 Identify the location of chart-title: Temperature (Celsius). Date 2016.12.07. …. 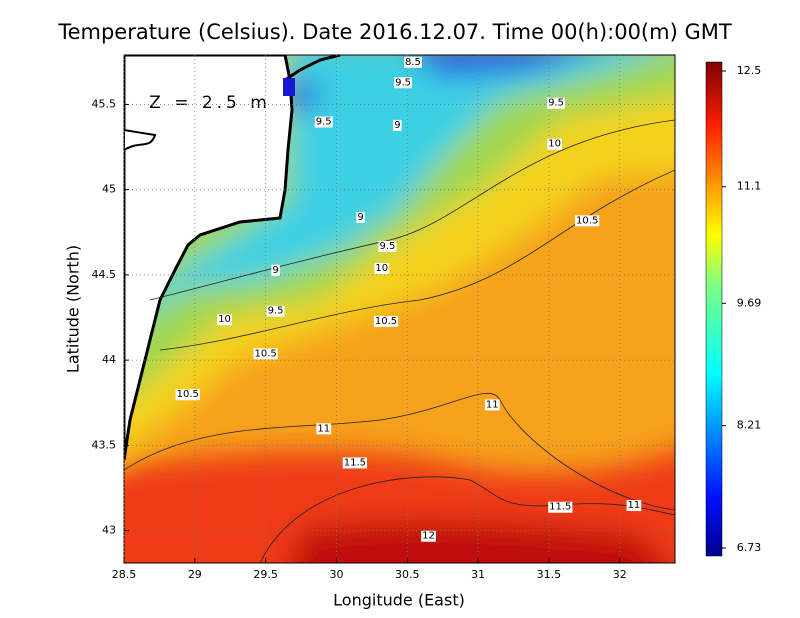
(394, 32).